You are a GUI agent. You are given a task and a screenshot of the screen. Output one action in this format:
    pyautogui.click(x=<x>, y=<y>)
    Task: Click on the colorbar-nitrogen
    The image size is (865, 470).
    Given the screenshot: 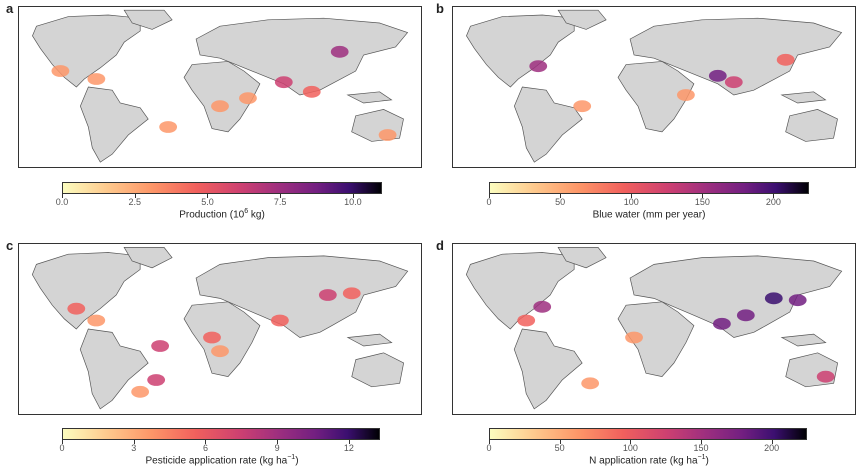 What is the action you would take?
    pyautogui.click(x=648, y=434)
    